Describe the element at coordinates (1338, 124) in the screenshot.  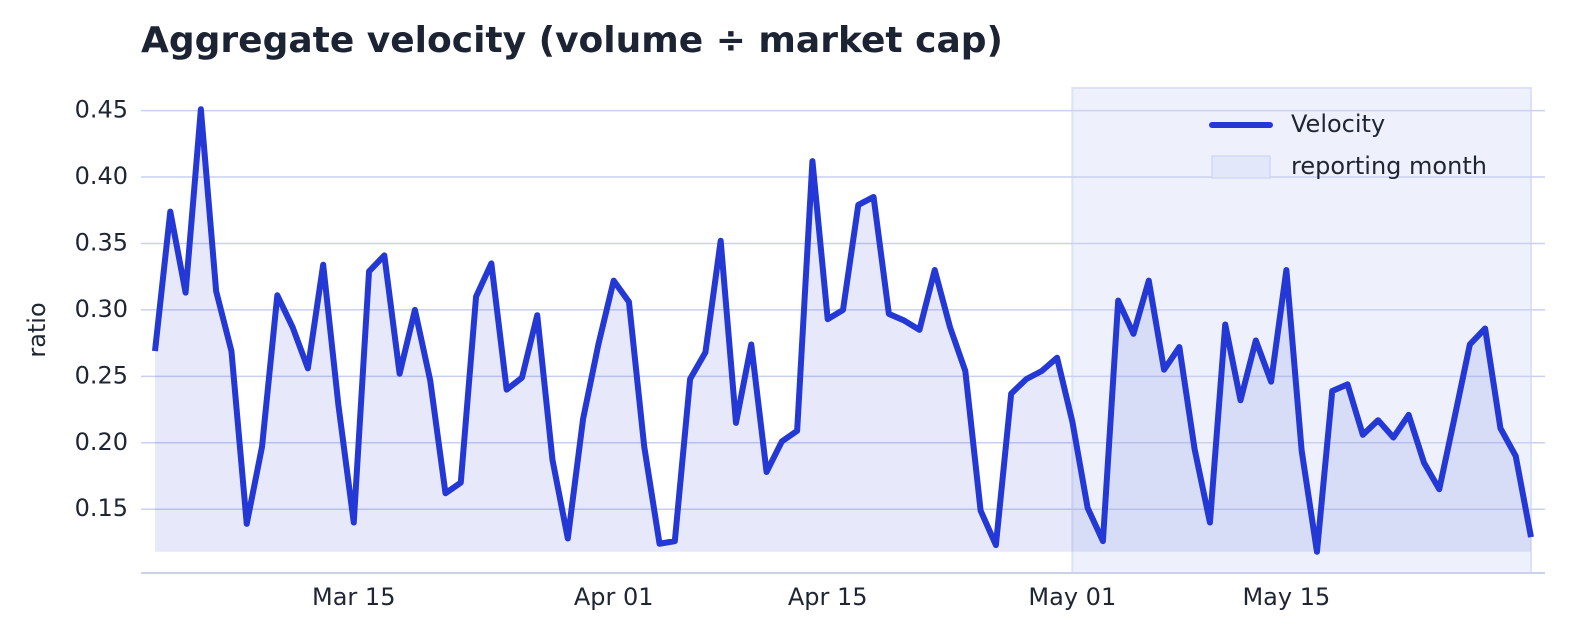
I see `legend-label: Velocity` at that location.